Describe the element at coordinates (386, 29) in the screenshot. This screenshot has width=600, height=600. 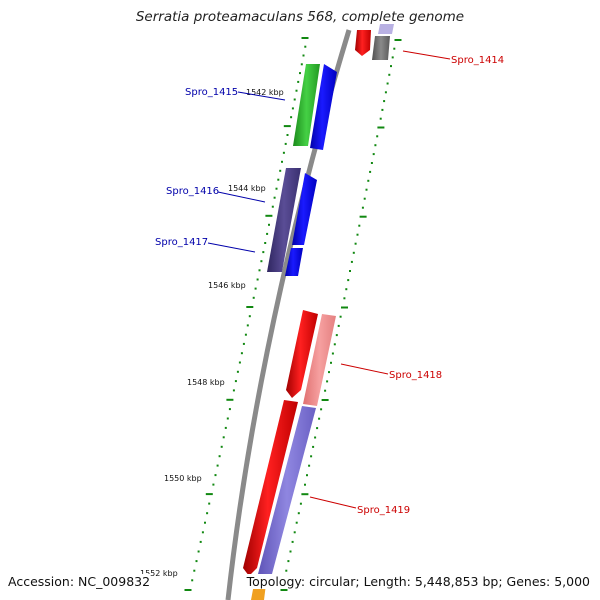
I see `gene-block-lavender-top` at that location.